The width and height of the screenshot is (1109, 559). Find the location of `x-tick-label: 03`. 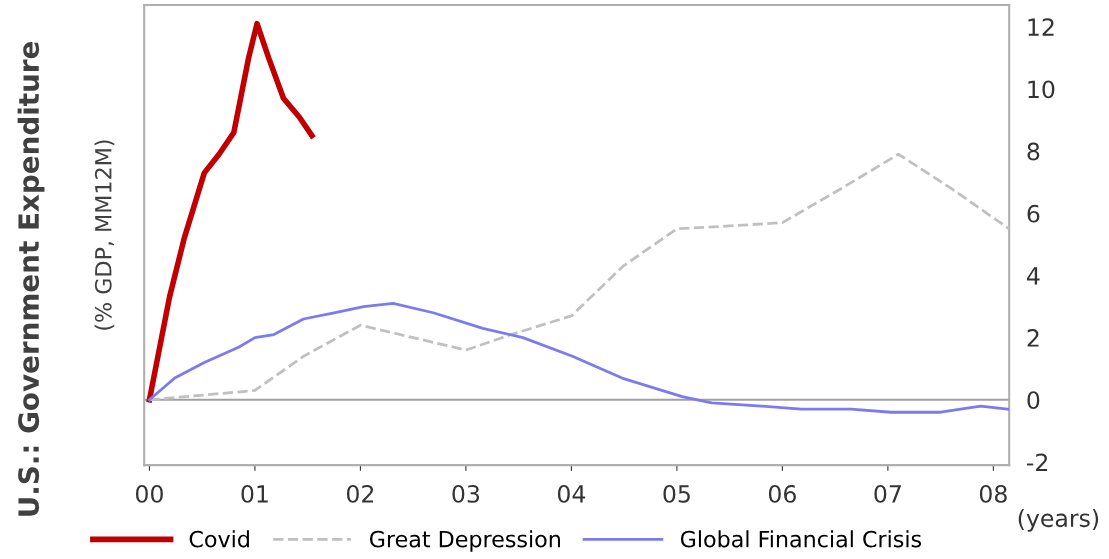

x-tick-label: 03 is located at coordinates (466, 493).